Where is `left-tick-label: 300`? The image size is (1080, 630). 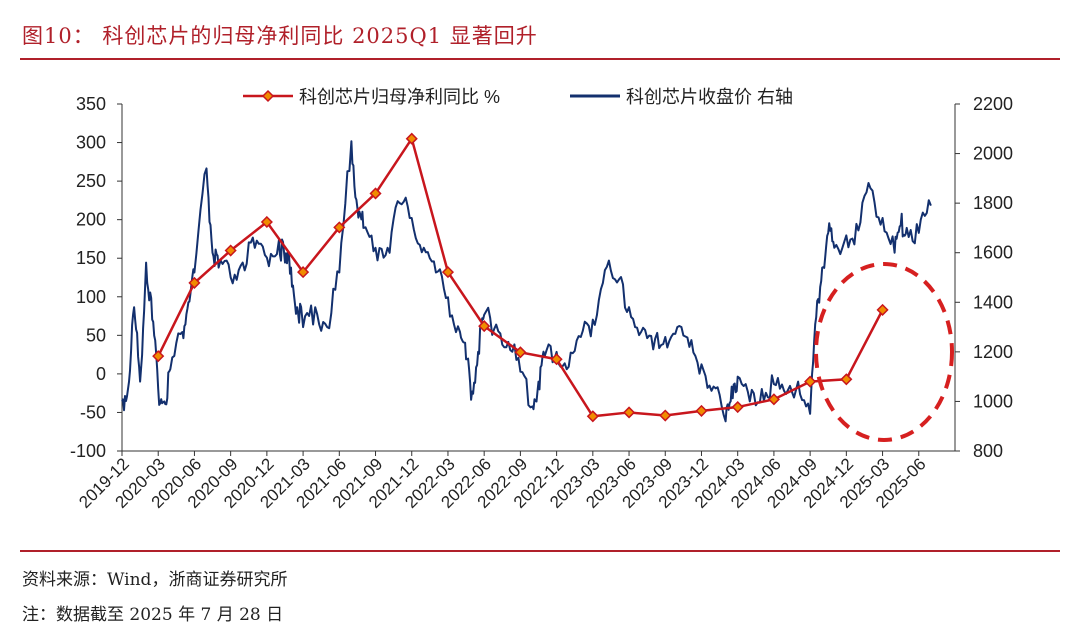 left-tick-label: 300 is located at coordinates (91, 143).